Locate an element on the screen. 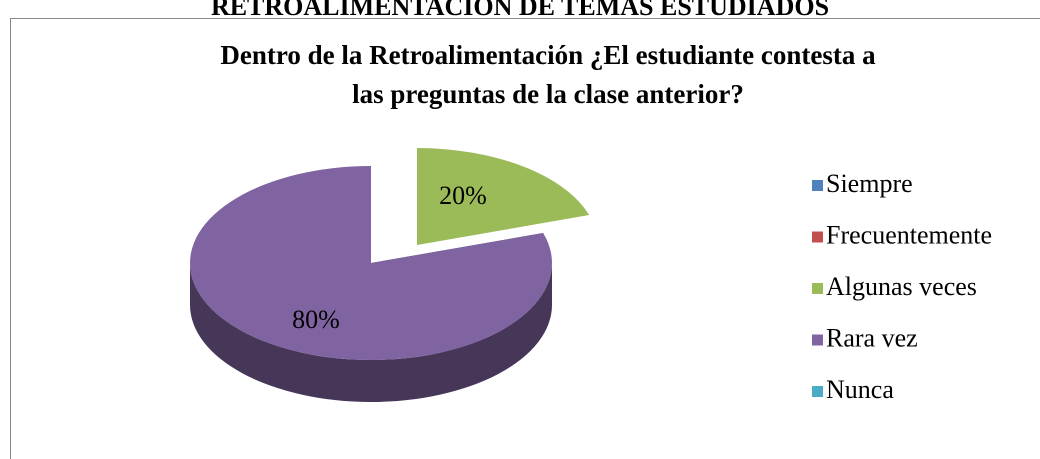 This screenshot has width=1040, height=459. legend-label: Siempre is located at coordinates (869, 183).